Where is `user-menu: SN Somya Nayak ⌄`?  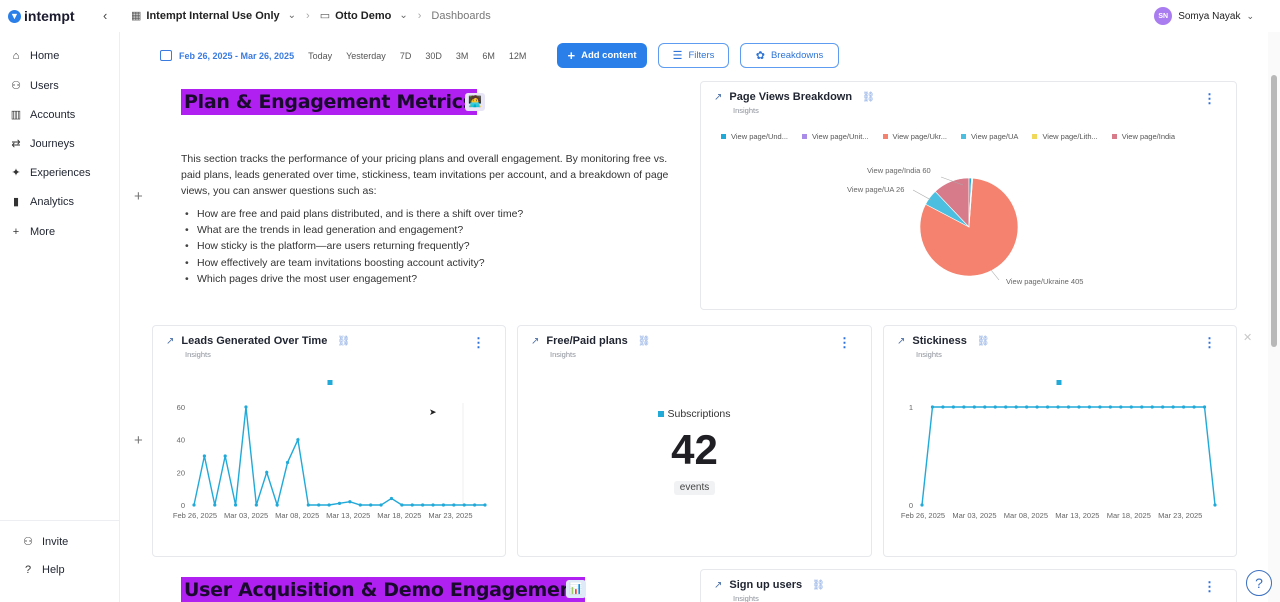 user-menu: SN Somya Nayak ⌄ is located at coordinates (1204, 16).